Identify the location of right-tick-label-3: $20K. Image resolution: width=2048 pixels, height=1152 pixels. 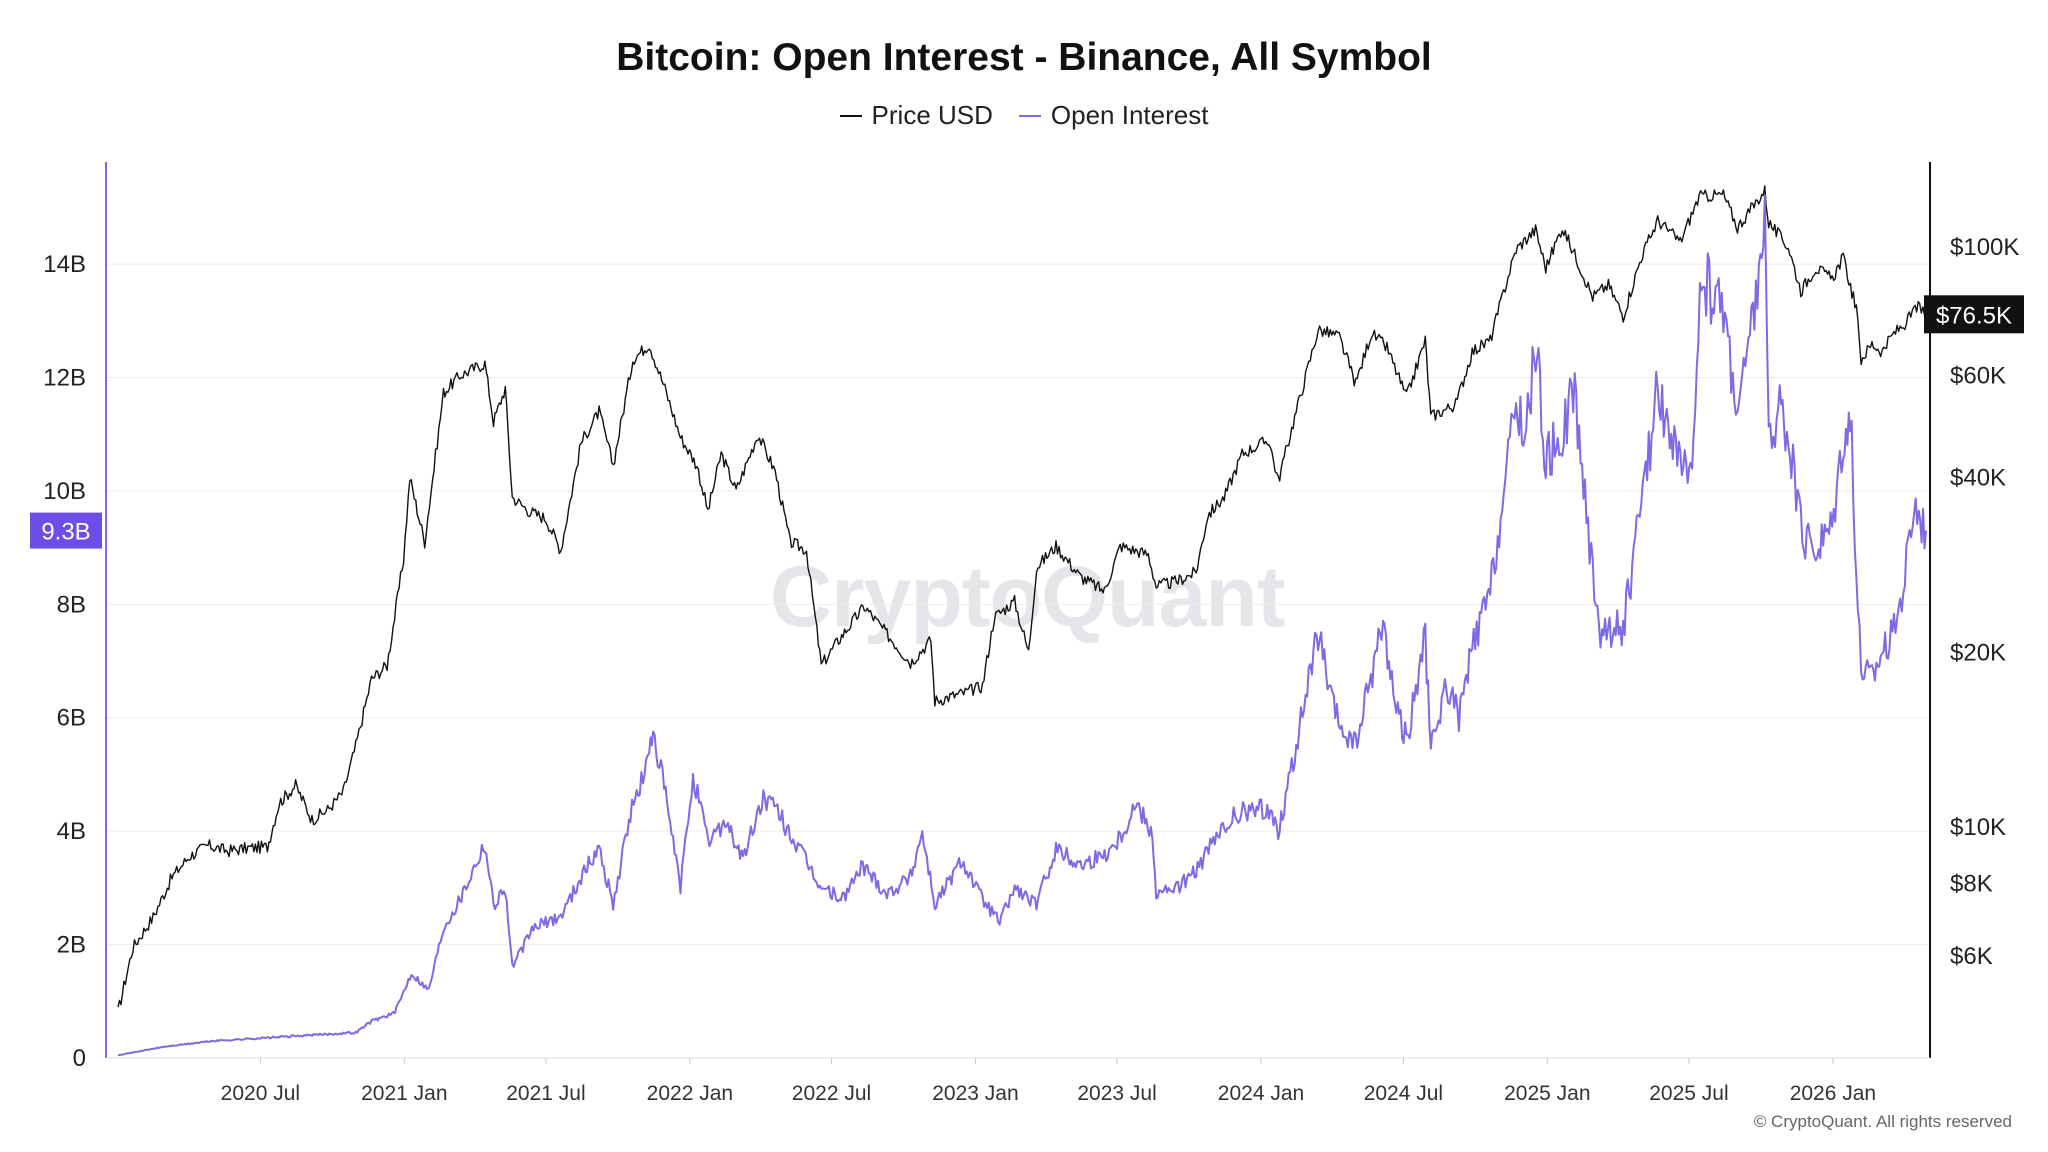
(1978, 652).